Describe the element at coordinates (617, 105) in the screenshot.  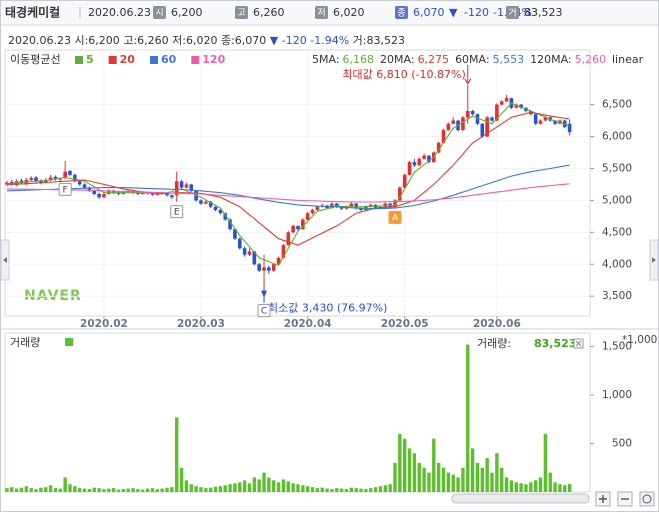
I see `y-tick-label: 6,500` at that location.